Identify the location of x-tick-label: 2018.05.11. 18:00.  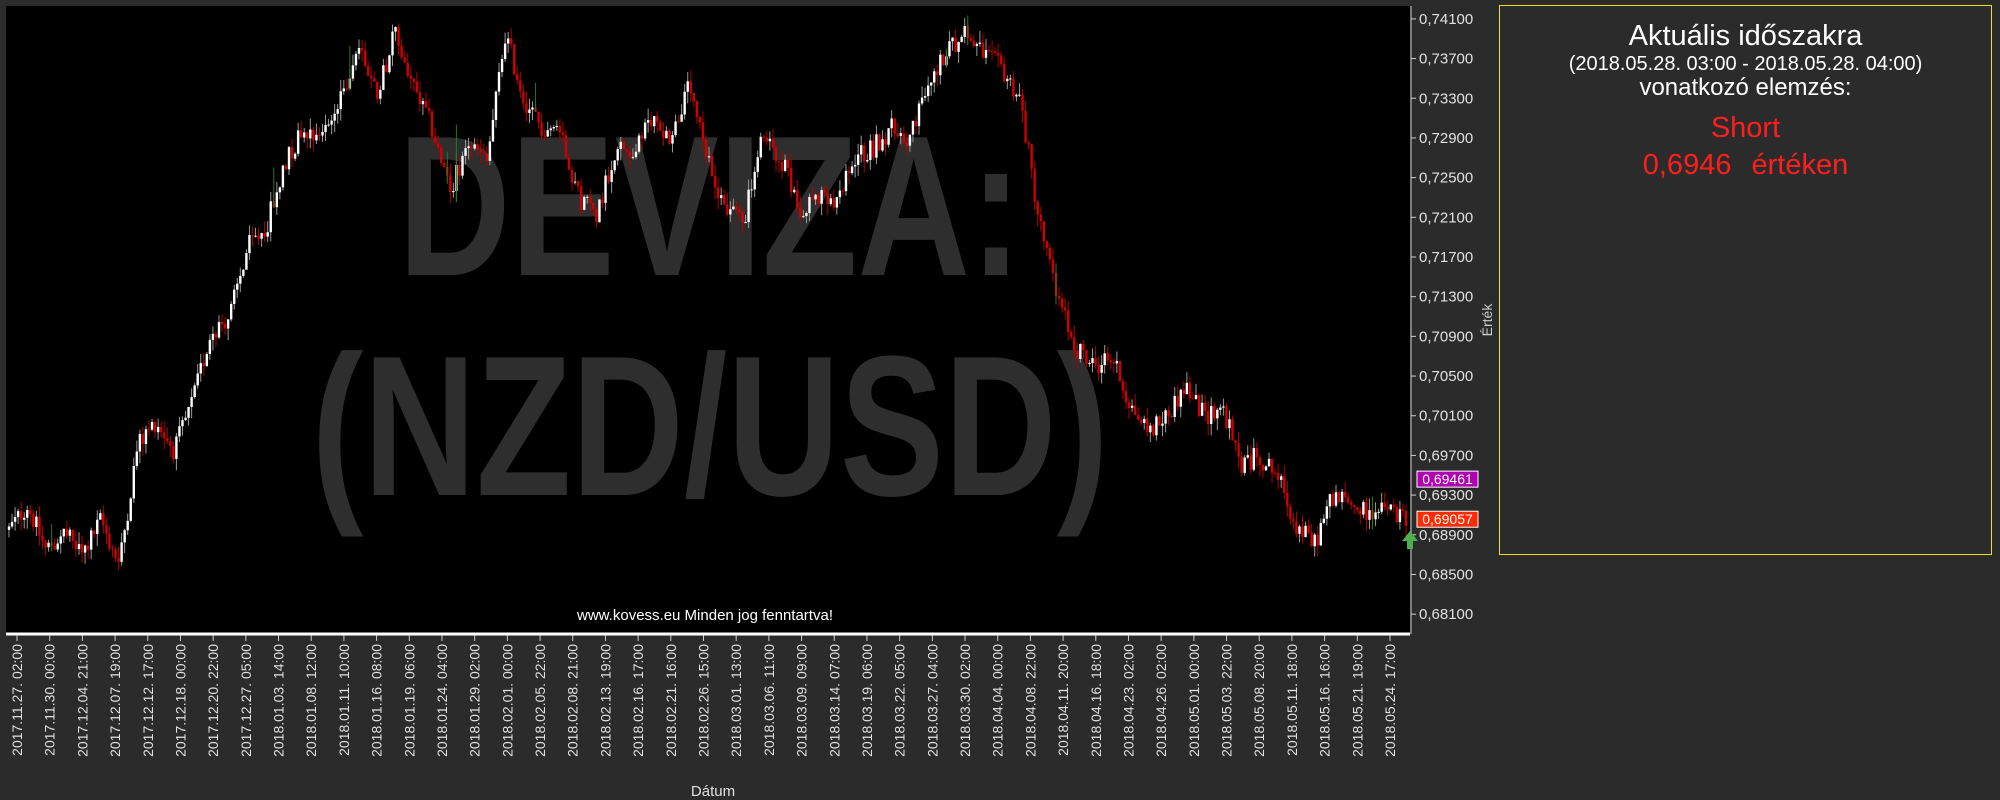
(1292, 700).